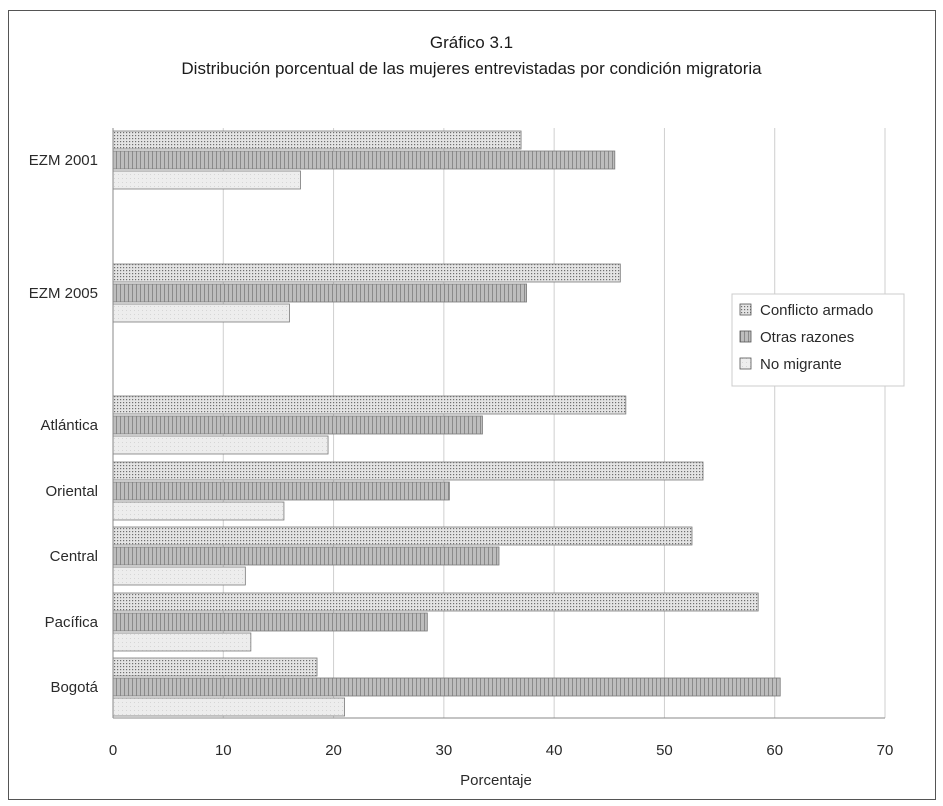  I want to click on x-axis-label: Porcentaje, so click(496, 780).